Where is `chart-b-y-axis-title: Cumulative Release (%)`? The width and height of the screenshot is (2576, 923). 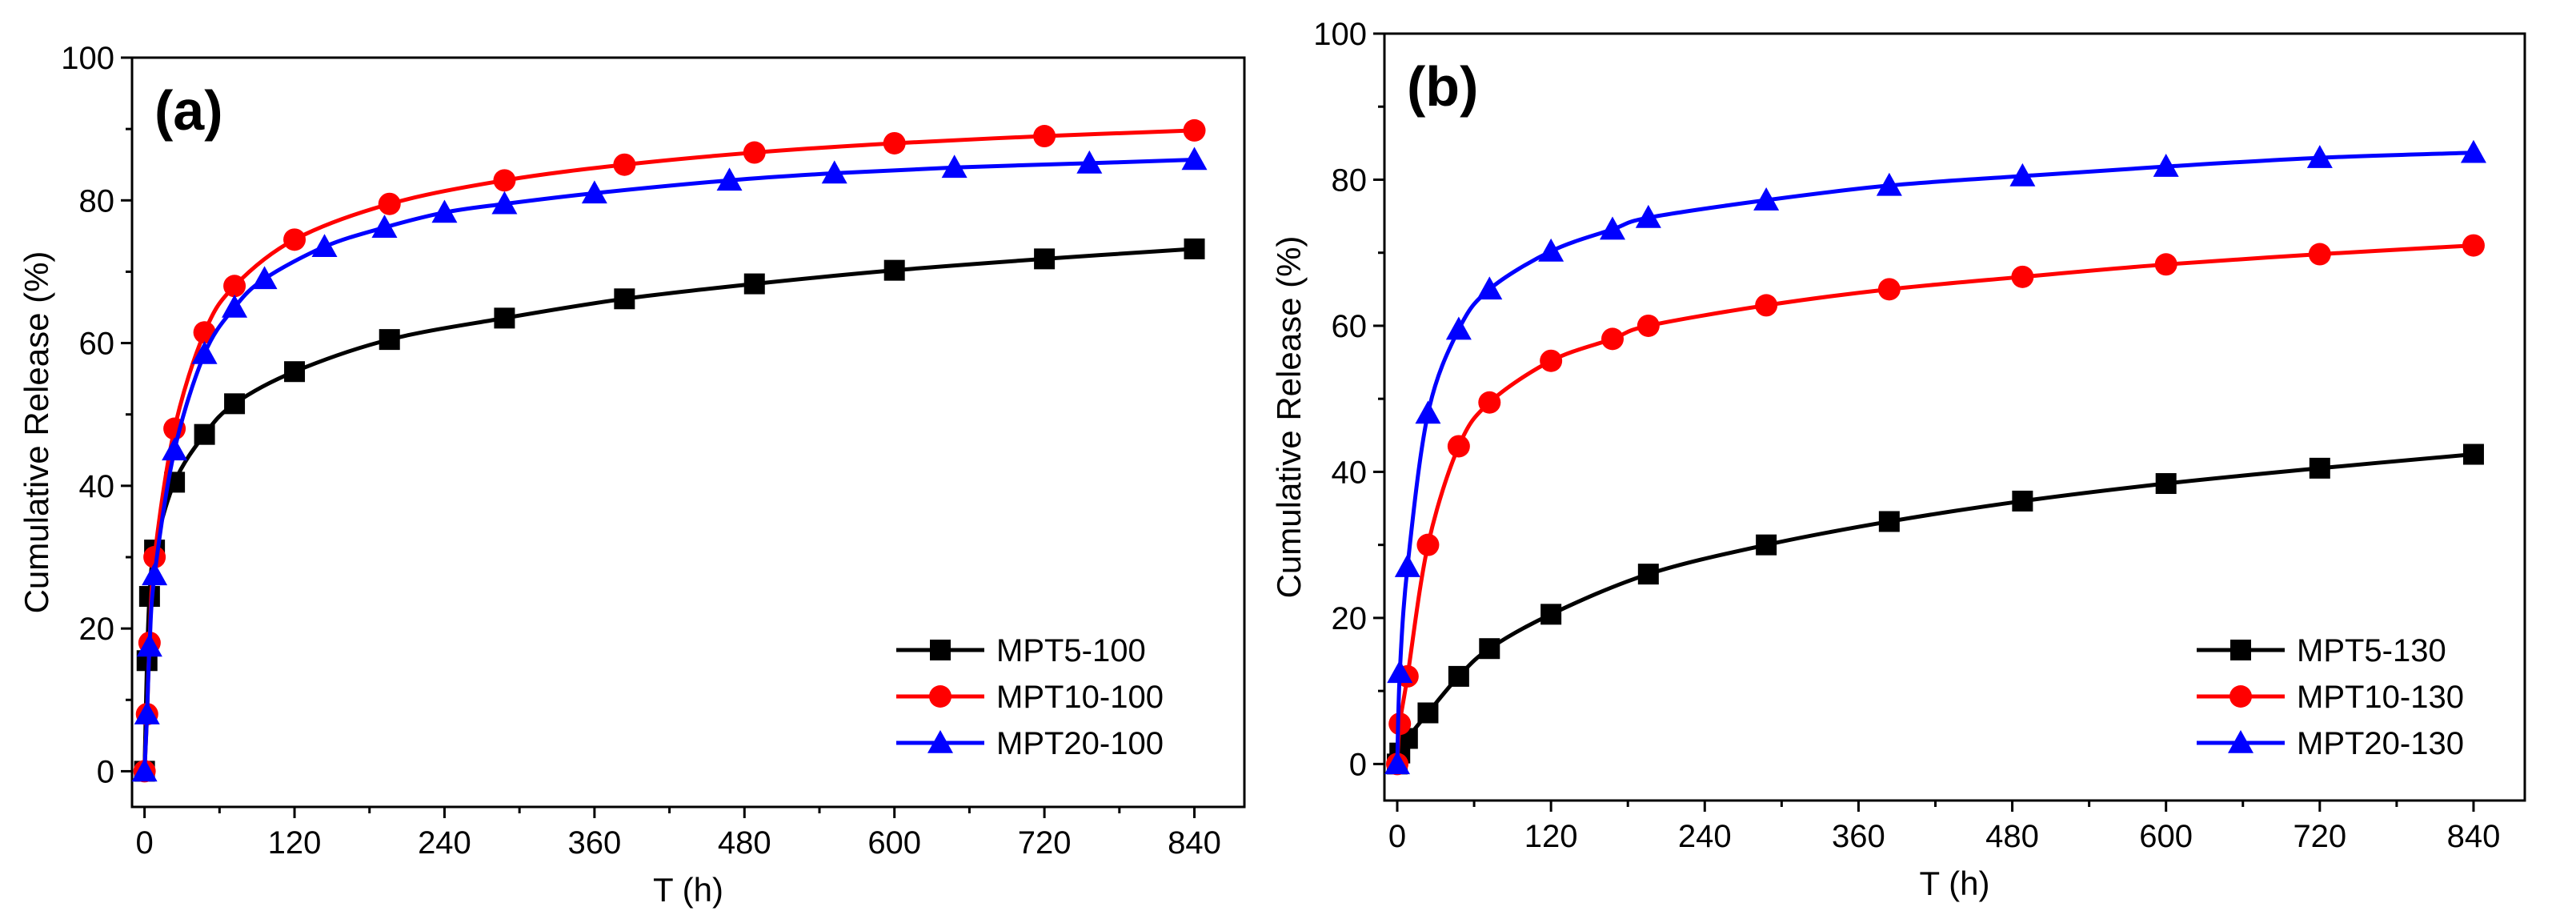 chart-b-y-axis-title: Cumulative Release (%) is located at coordinates (1289, 417).